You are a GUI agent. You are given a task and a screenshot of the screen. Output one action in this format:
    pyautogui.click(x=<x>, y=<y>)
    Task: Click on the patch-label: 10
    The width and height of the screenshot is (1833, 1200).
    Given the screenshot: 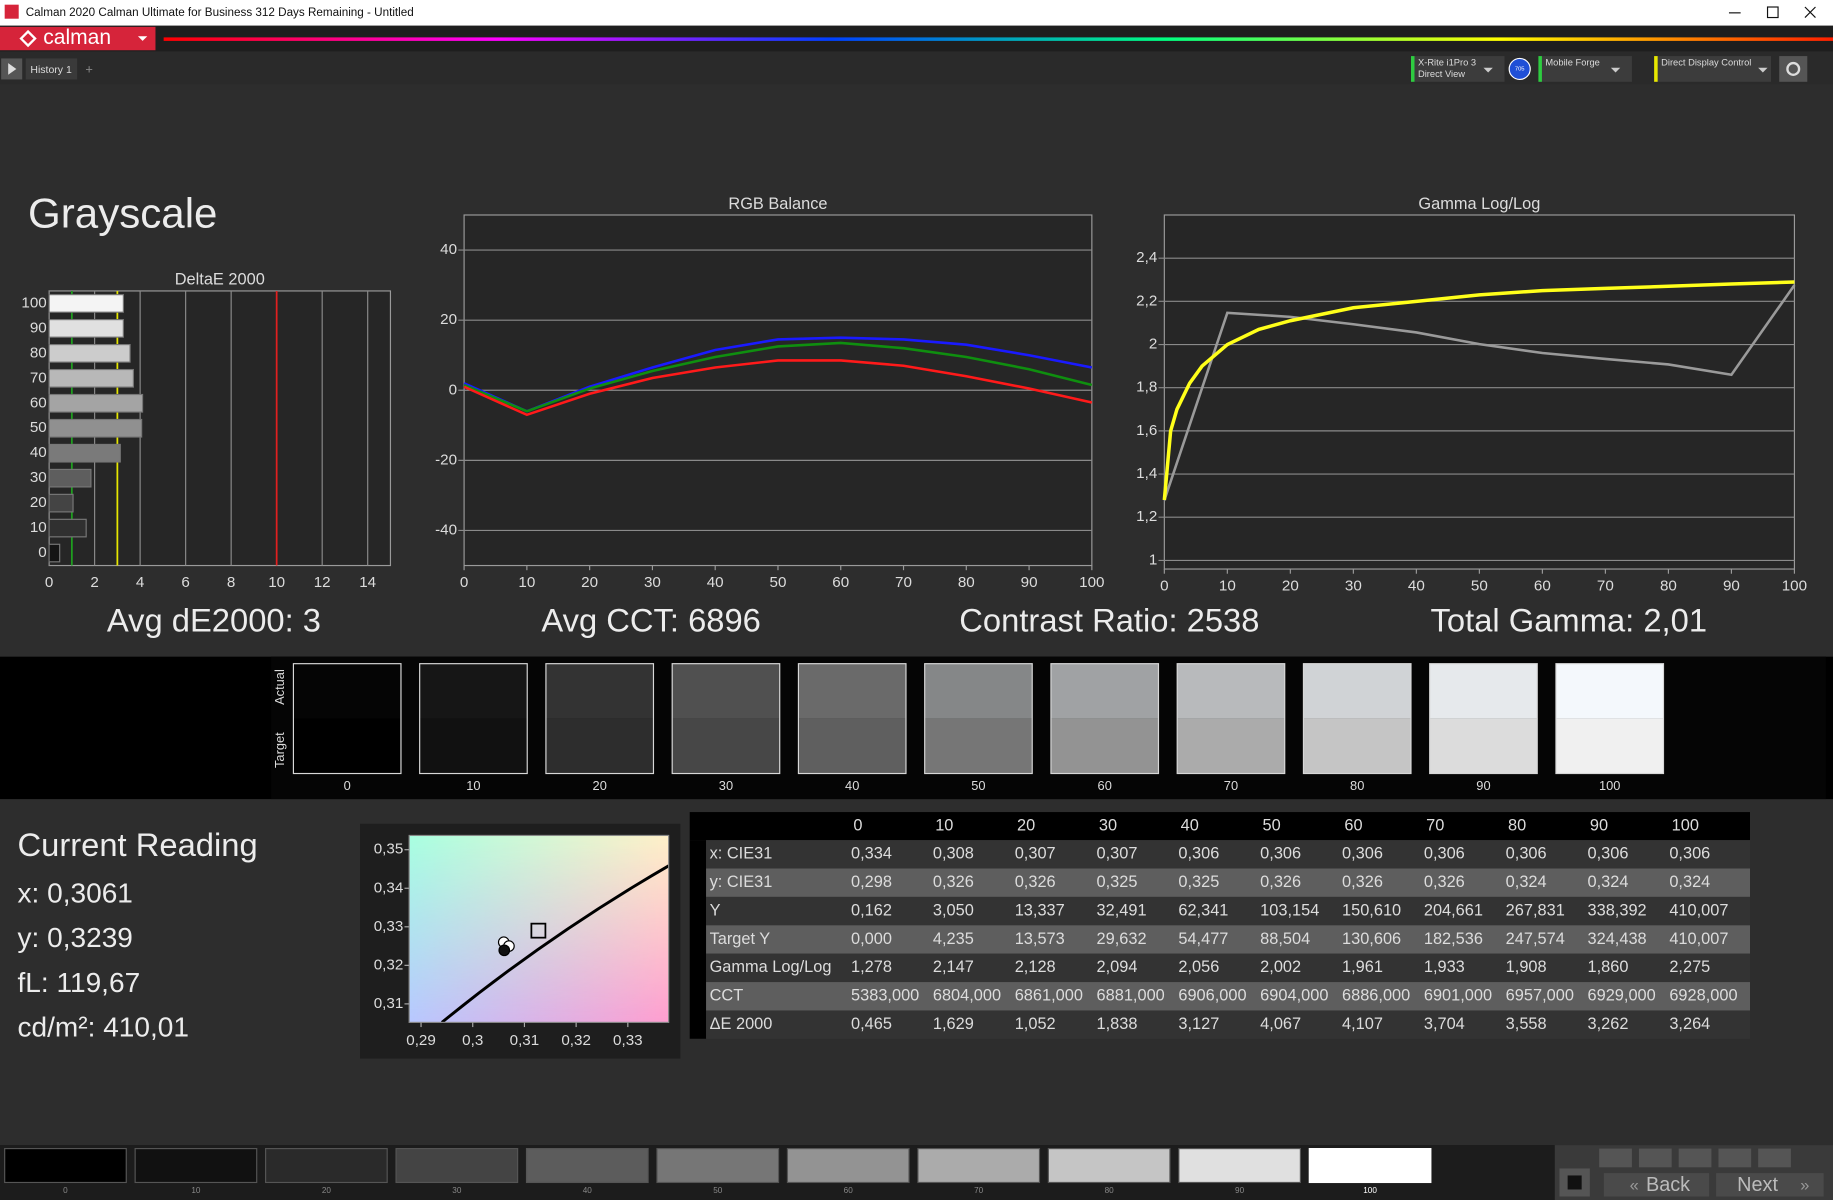 What is the action you would take?
    pyautogui.click(x=196, y=1190)
    